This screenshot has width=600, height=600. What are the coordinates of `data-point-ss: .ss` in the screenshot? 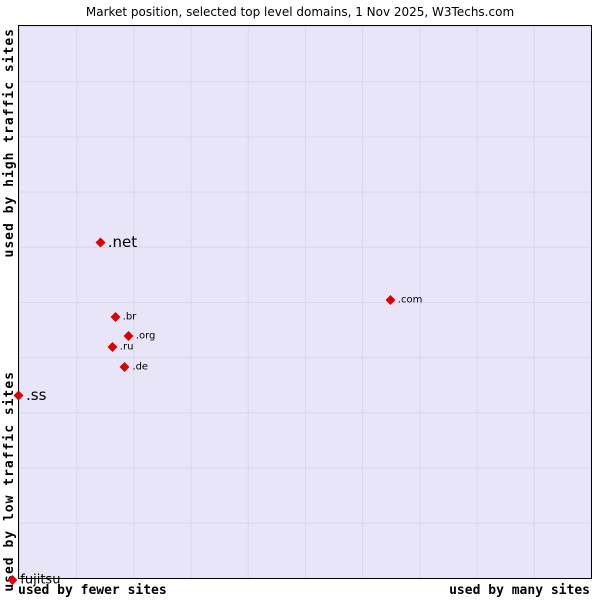 It's located at (30, 395).